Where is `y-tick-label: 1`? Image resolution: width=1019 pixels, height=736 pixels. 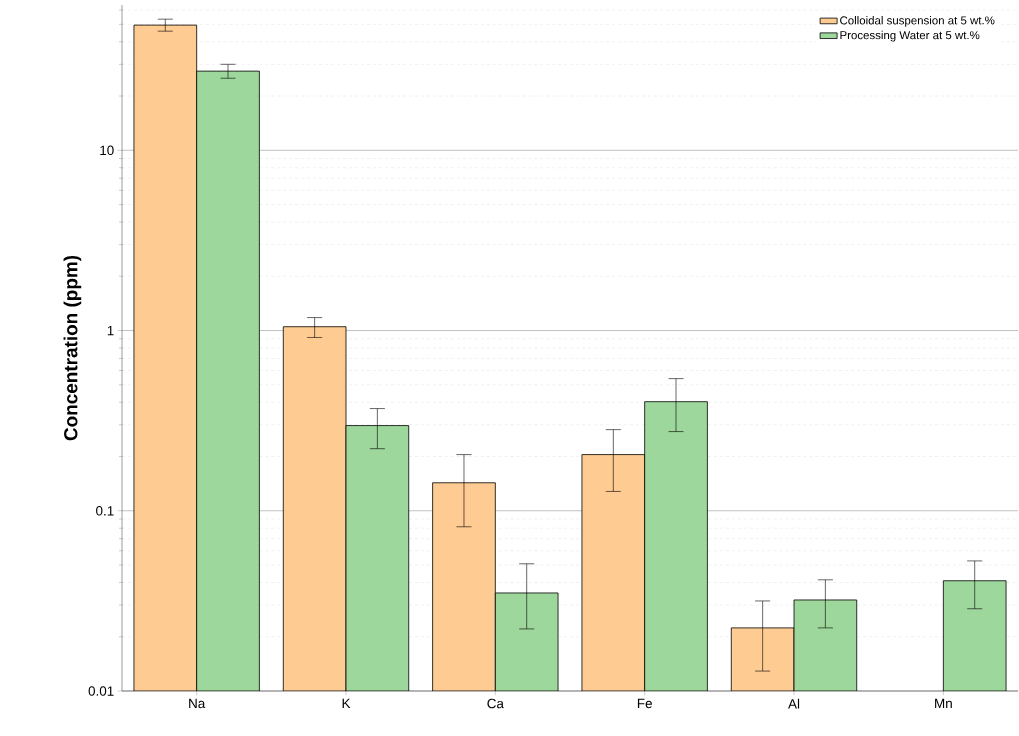
y-tick-label: 1 is located at coordinates (110, 330).